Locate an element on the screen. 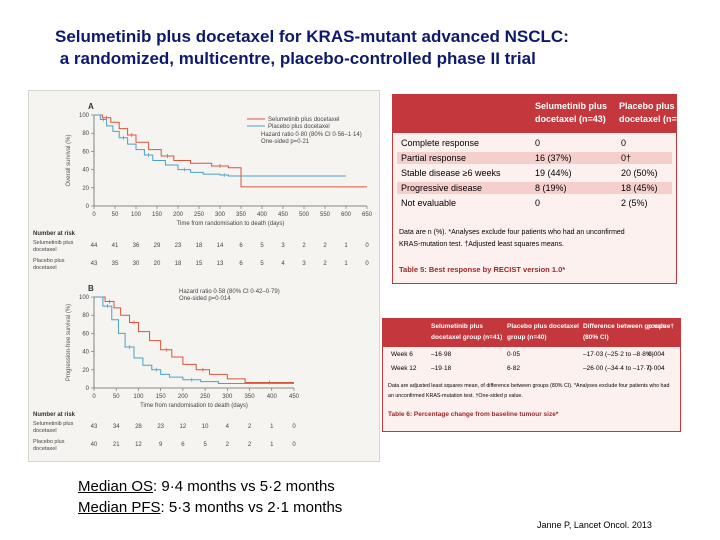 The height and width of the screenshot is (540, 720). panel-a-hazard-ratio: Hazard ratio 0·80 (80% CI 0·56–1·14) is located at coordinates (311, 135).